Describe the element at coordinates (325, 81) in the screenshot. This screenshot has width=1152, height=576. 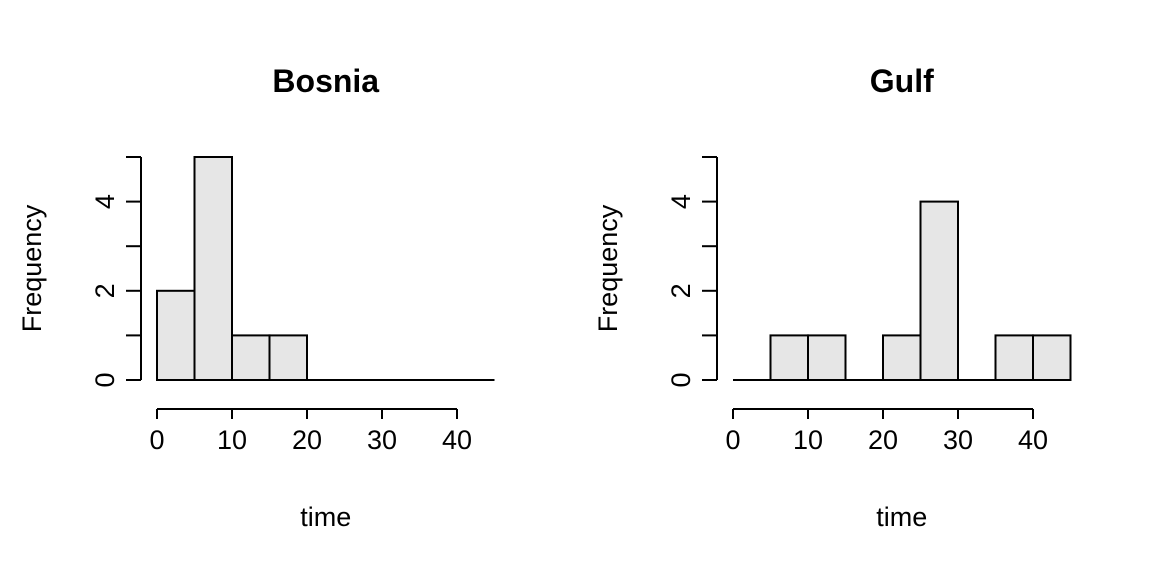
I see `chart-title: Bosnia` at that location.